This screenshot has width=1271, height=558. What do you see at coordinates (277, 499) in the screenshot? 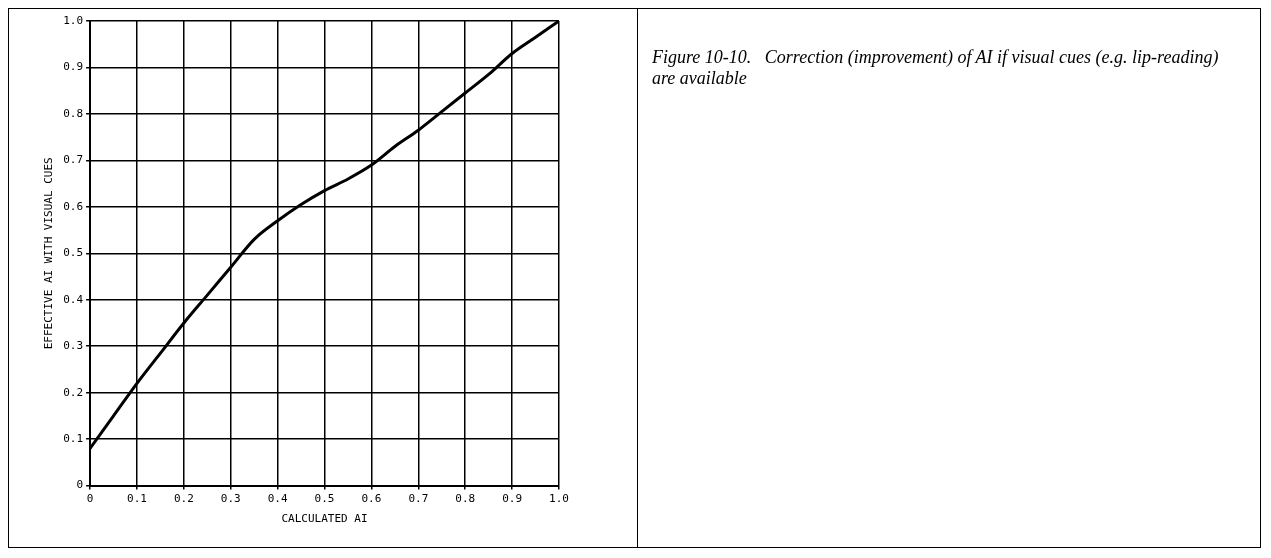
I see `x-tick-label: 0.4` at bounding box center [277, 499].